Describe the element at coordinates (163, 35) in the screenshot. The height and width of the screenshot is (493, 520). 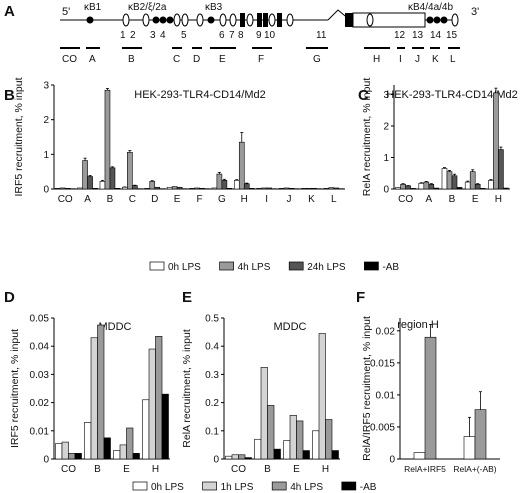
I see `exon-number: 4` at that location.